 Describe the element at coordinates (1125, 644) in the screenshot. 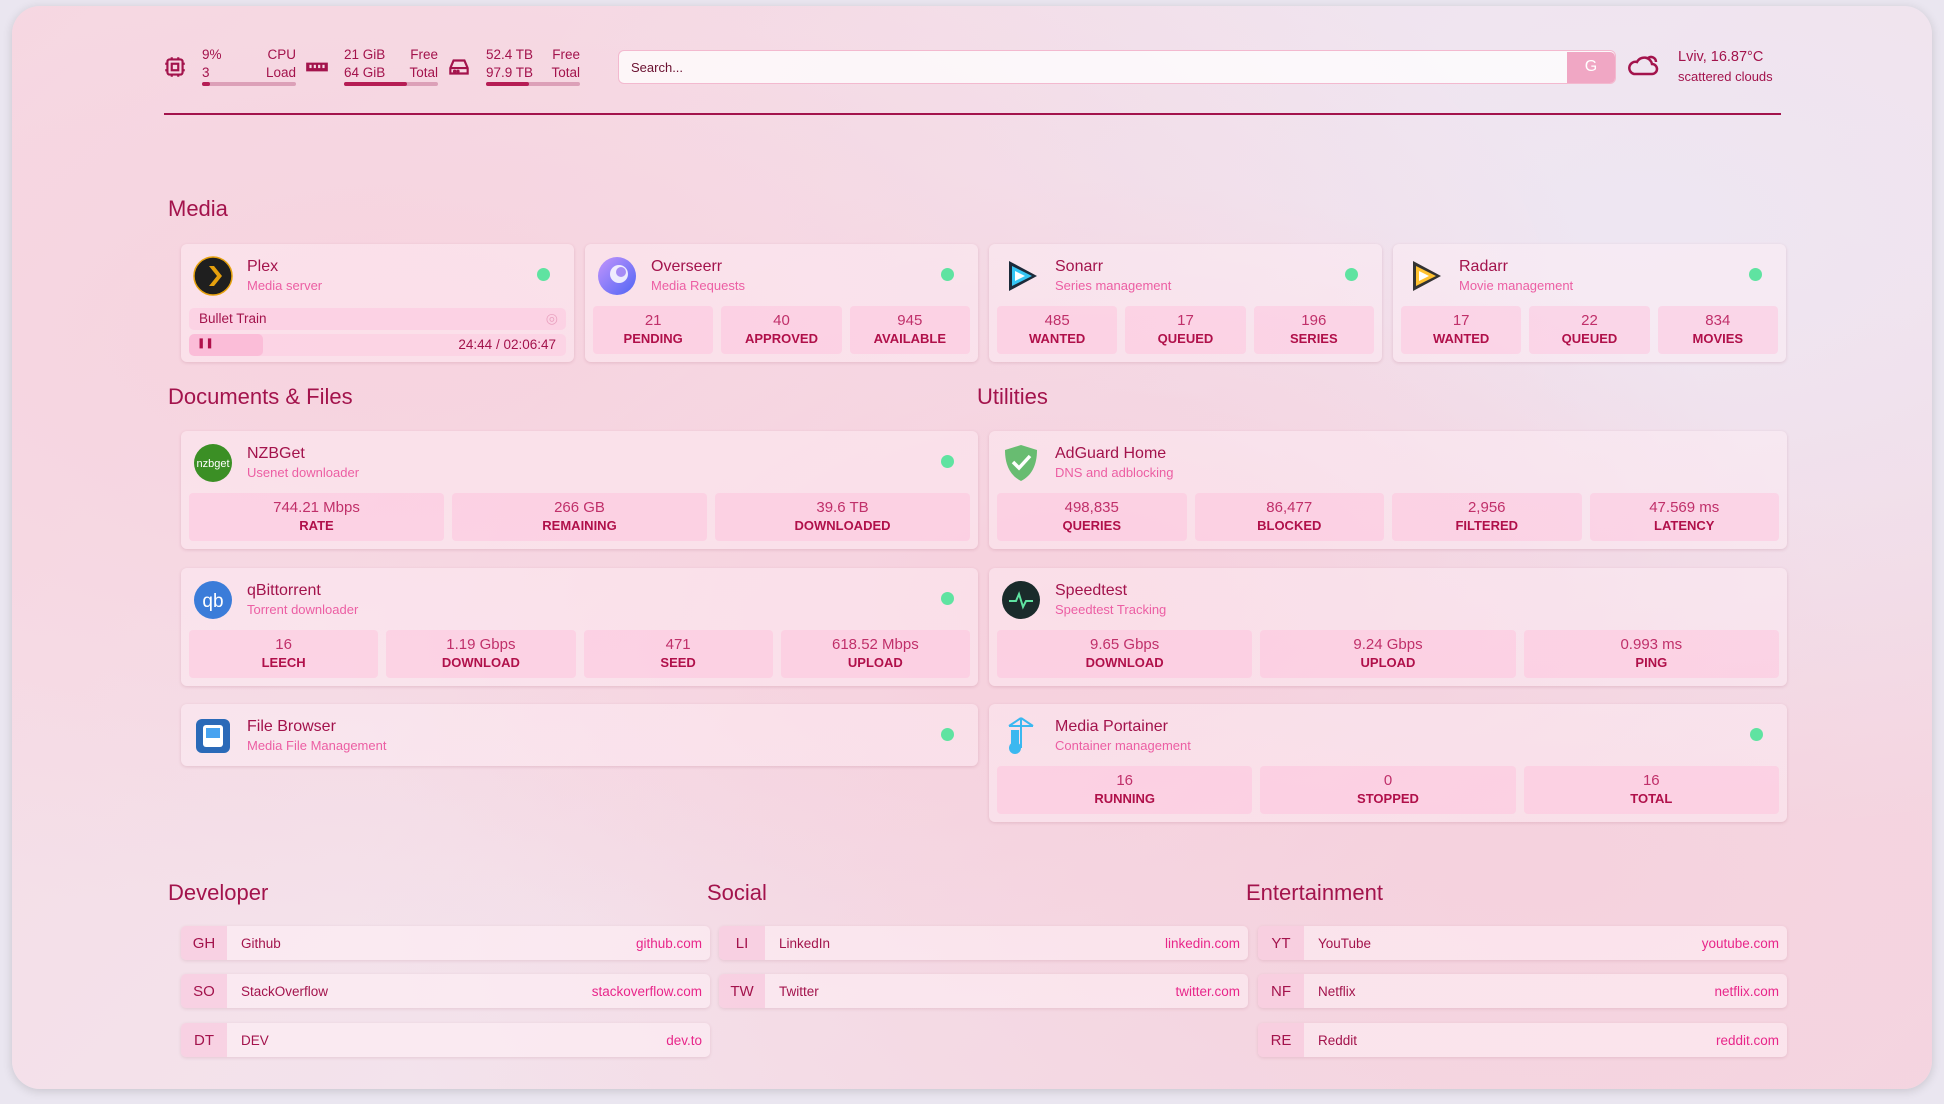

I see `stat-value: 9.65 Gbps` at that location.